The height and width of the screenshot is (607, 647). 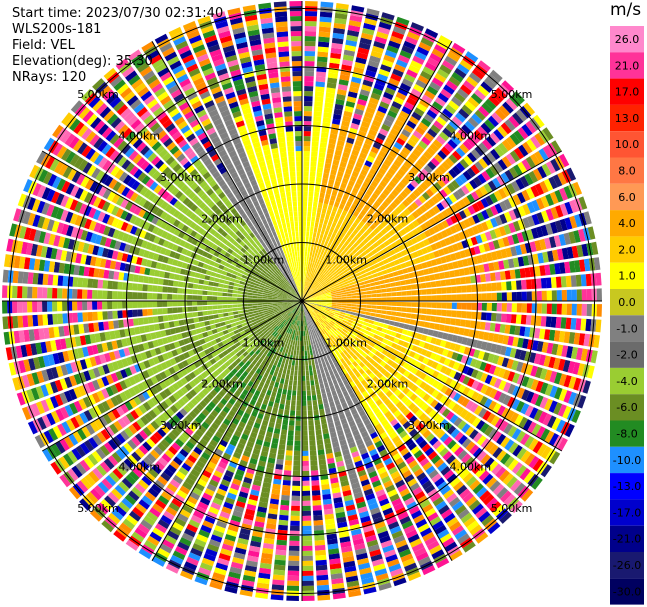 I want to click on field-label: Field: VEL, so click(x=43, y=45).